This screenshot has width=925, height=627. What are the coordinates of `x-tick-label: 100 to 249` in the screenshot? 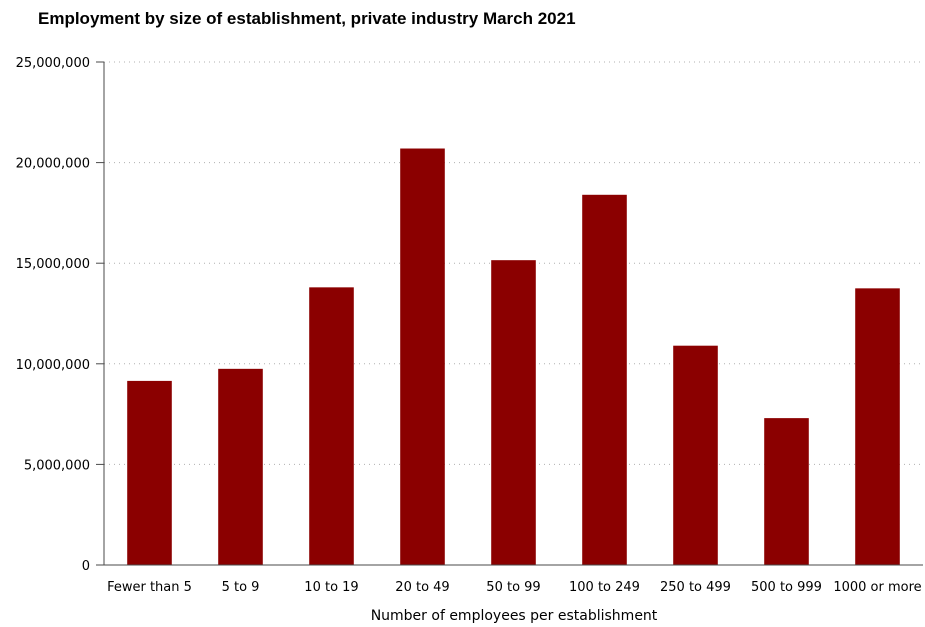 It's located at (604, 587).